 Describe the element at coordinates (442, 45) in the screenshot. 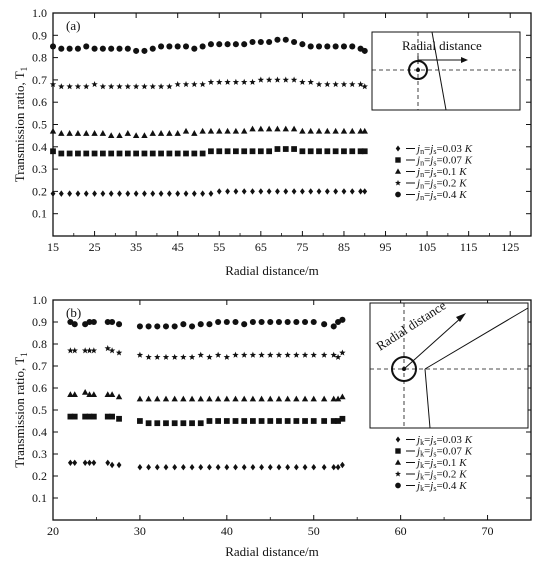

I see `inset-label: Radial distance` at that location.